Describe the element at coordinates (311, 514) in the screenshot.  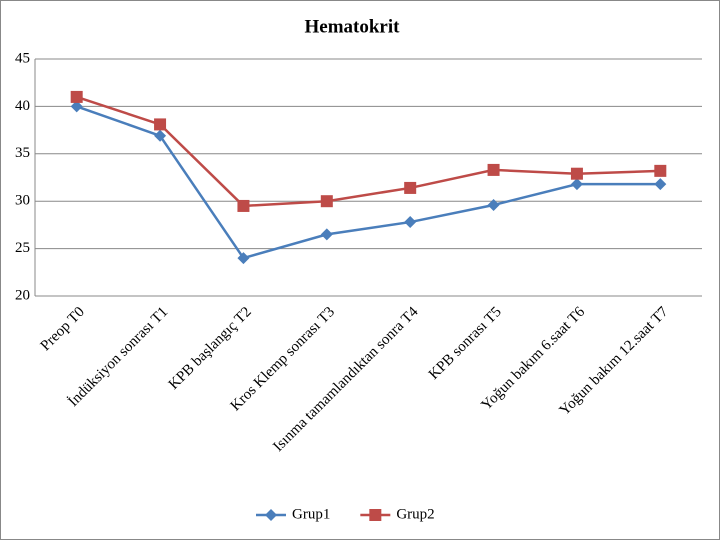
I see `legend-label: Grup1` at that location.